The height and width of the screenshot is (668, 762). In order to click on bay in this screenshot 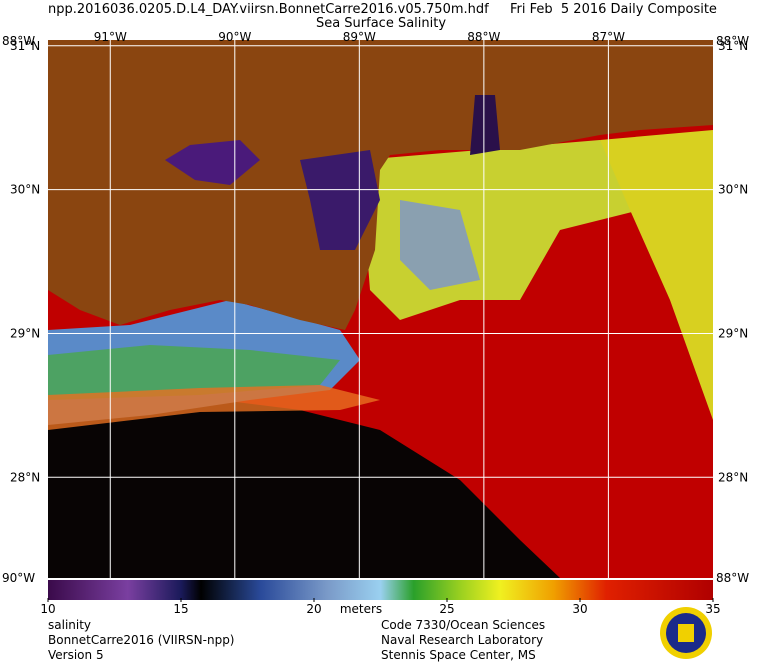, I will do `click(485, 125)`.